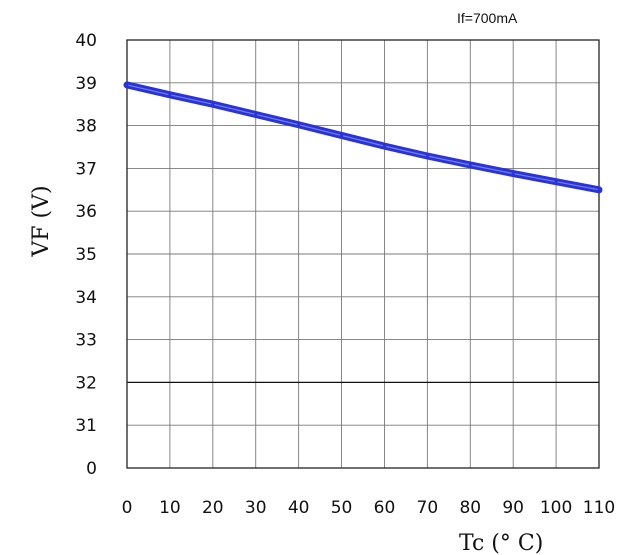  I want to click on y-tick-label: 40, so click(86, 41).